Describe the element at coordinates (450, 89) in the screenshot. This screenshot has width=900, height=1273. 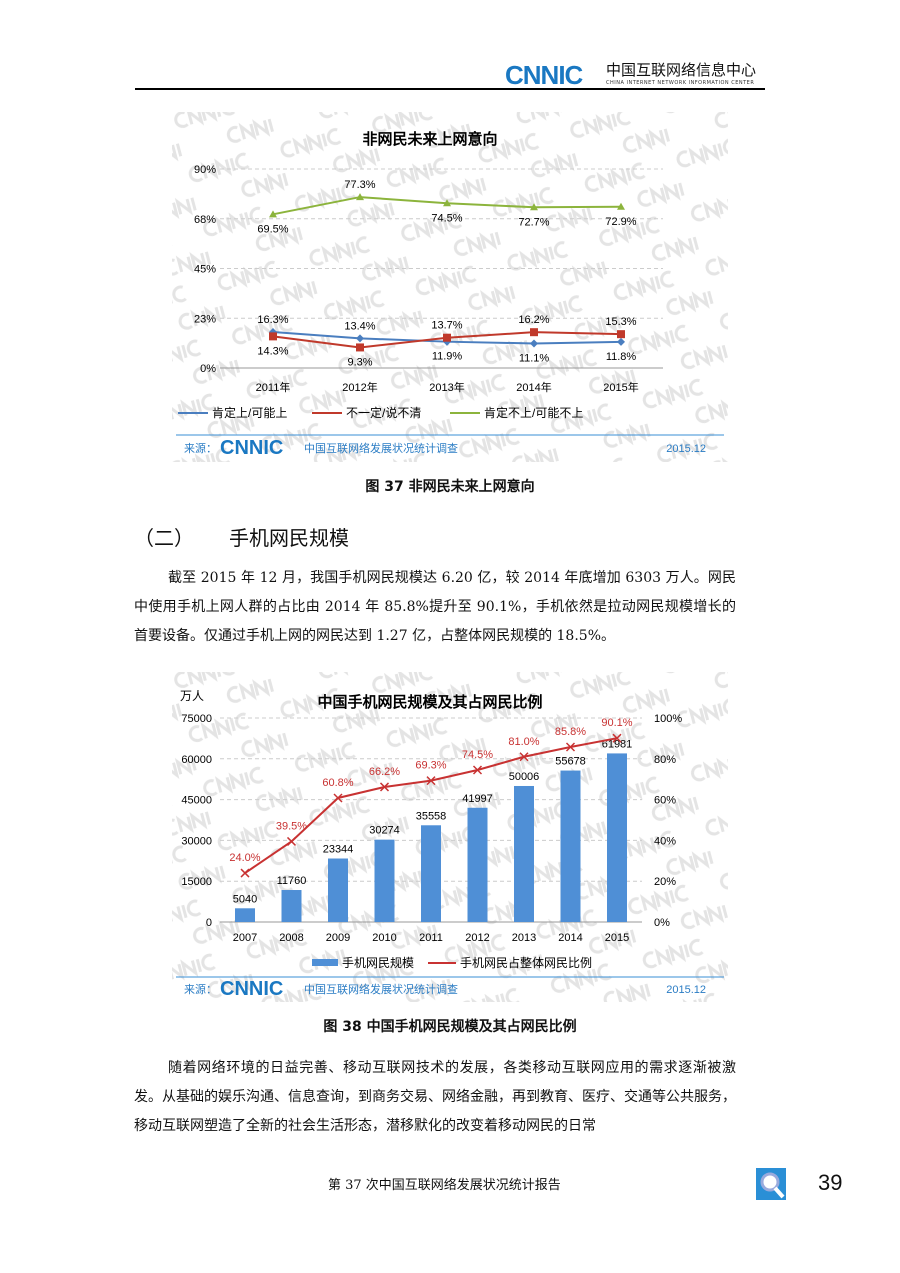
I see `header-rule` at that location.